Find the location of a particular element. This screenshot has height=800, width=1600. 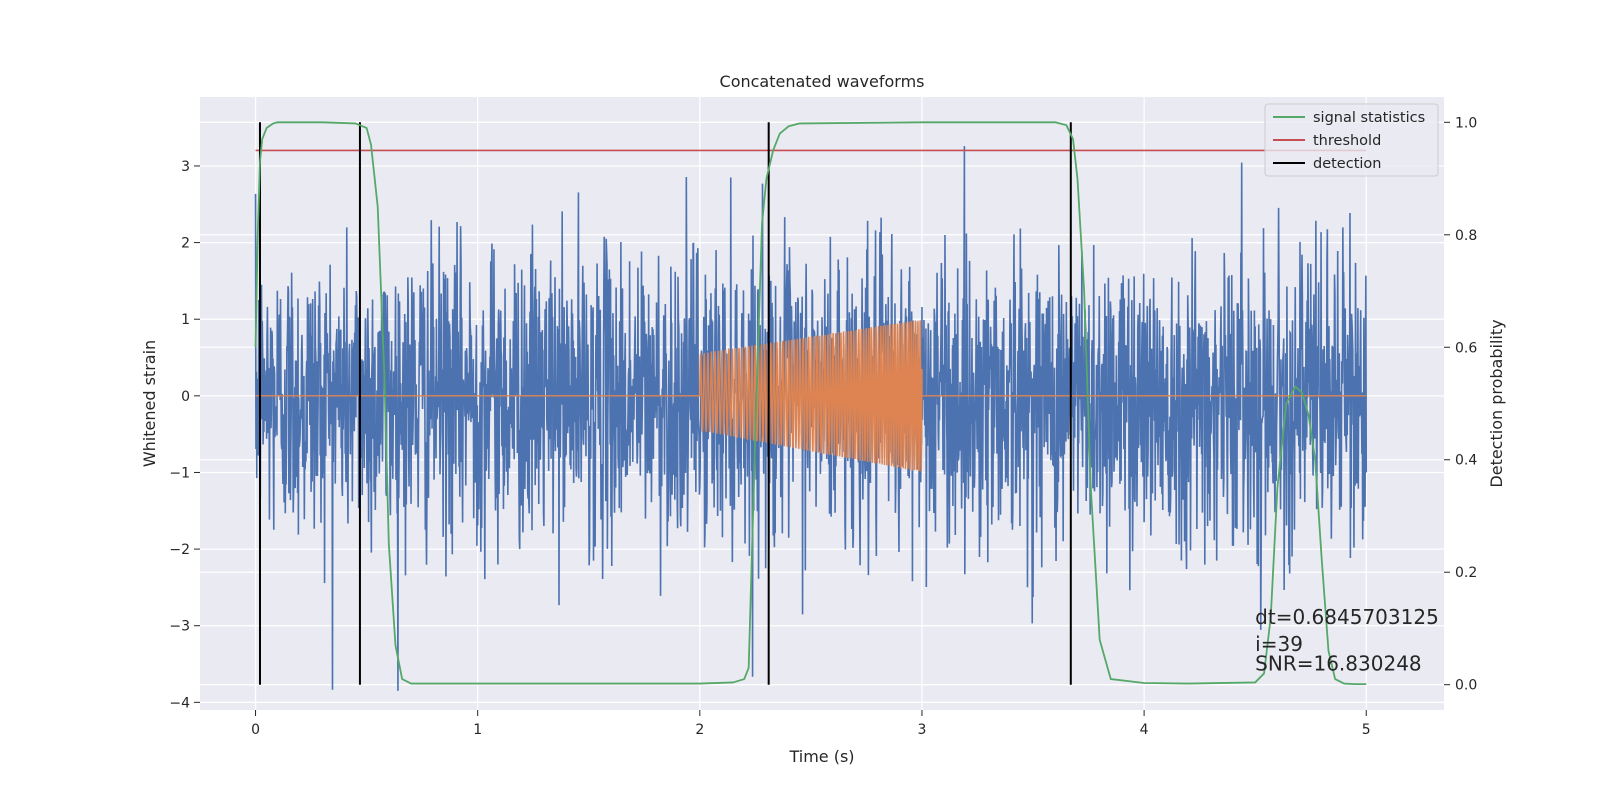

legend-label-signal-statistics: signal statistics is located at coordinates (1369, 118).